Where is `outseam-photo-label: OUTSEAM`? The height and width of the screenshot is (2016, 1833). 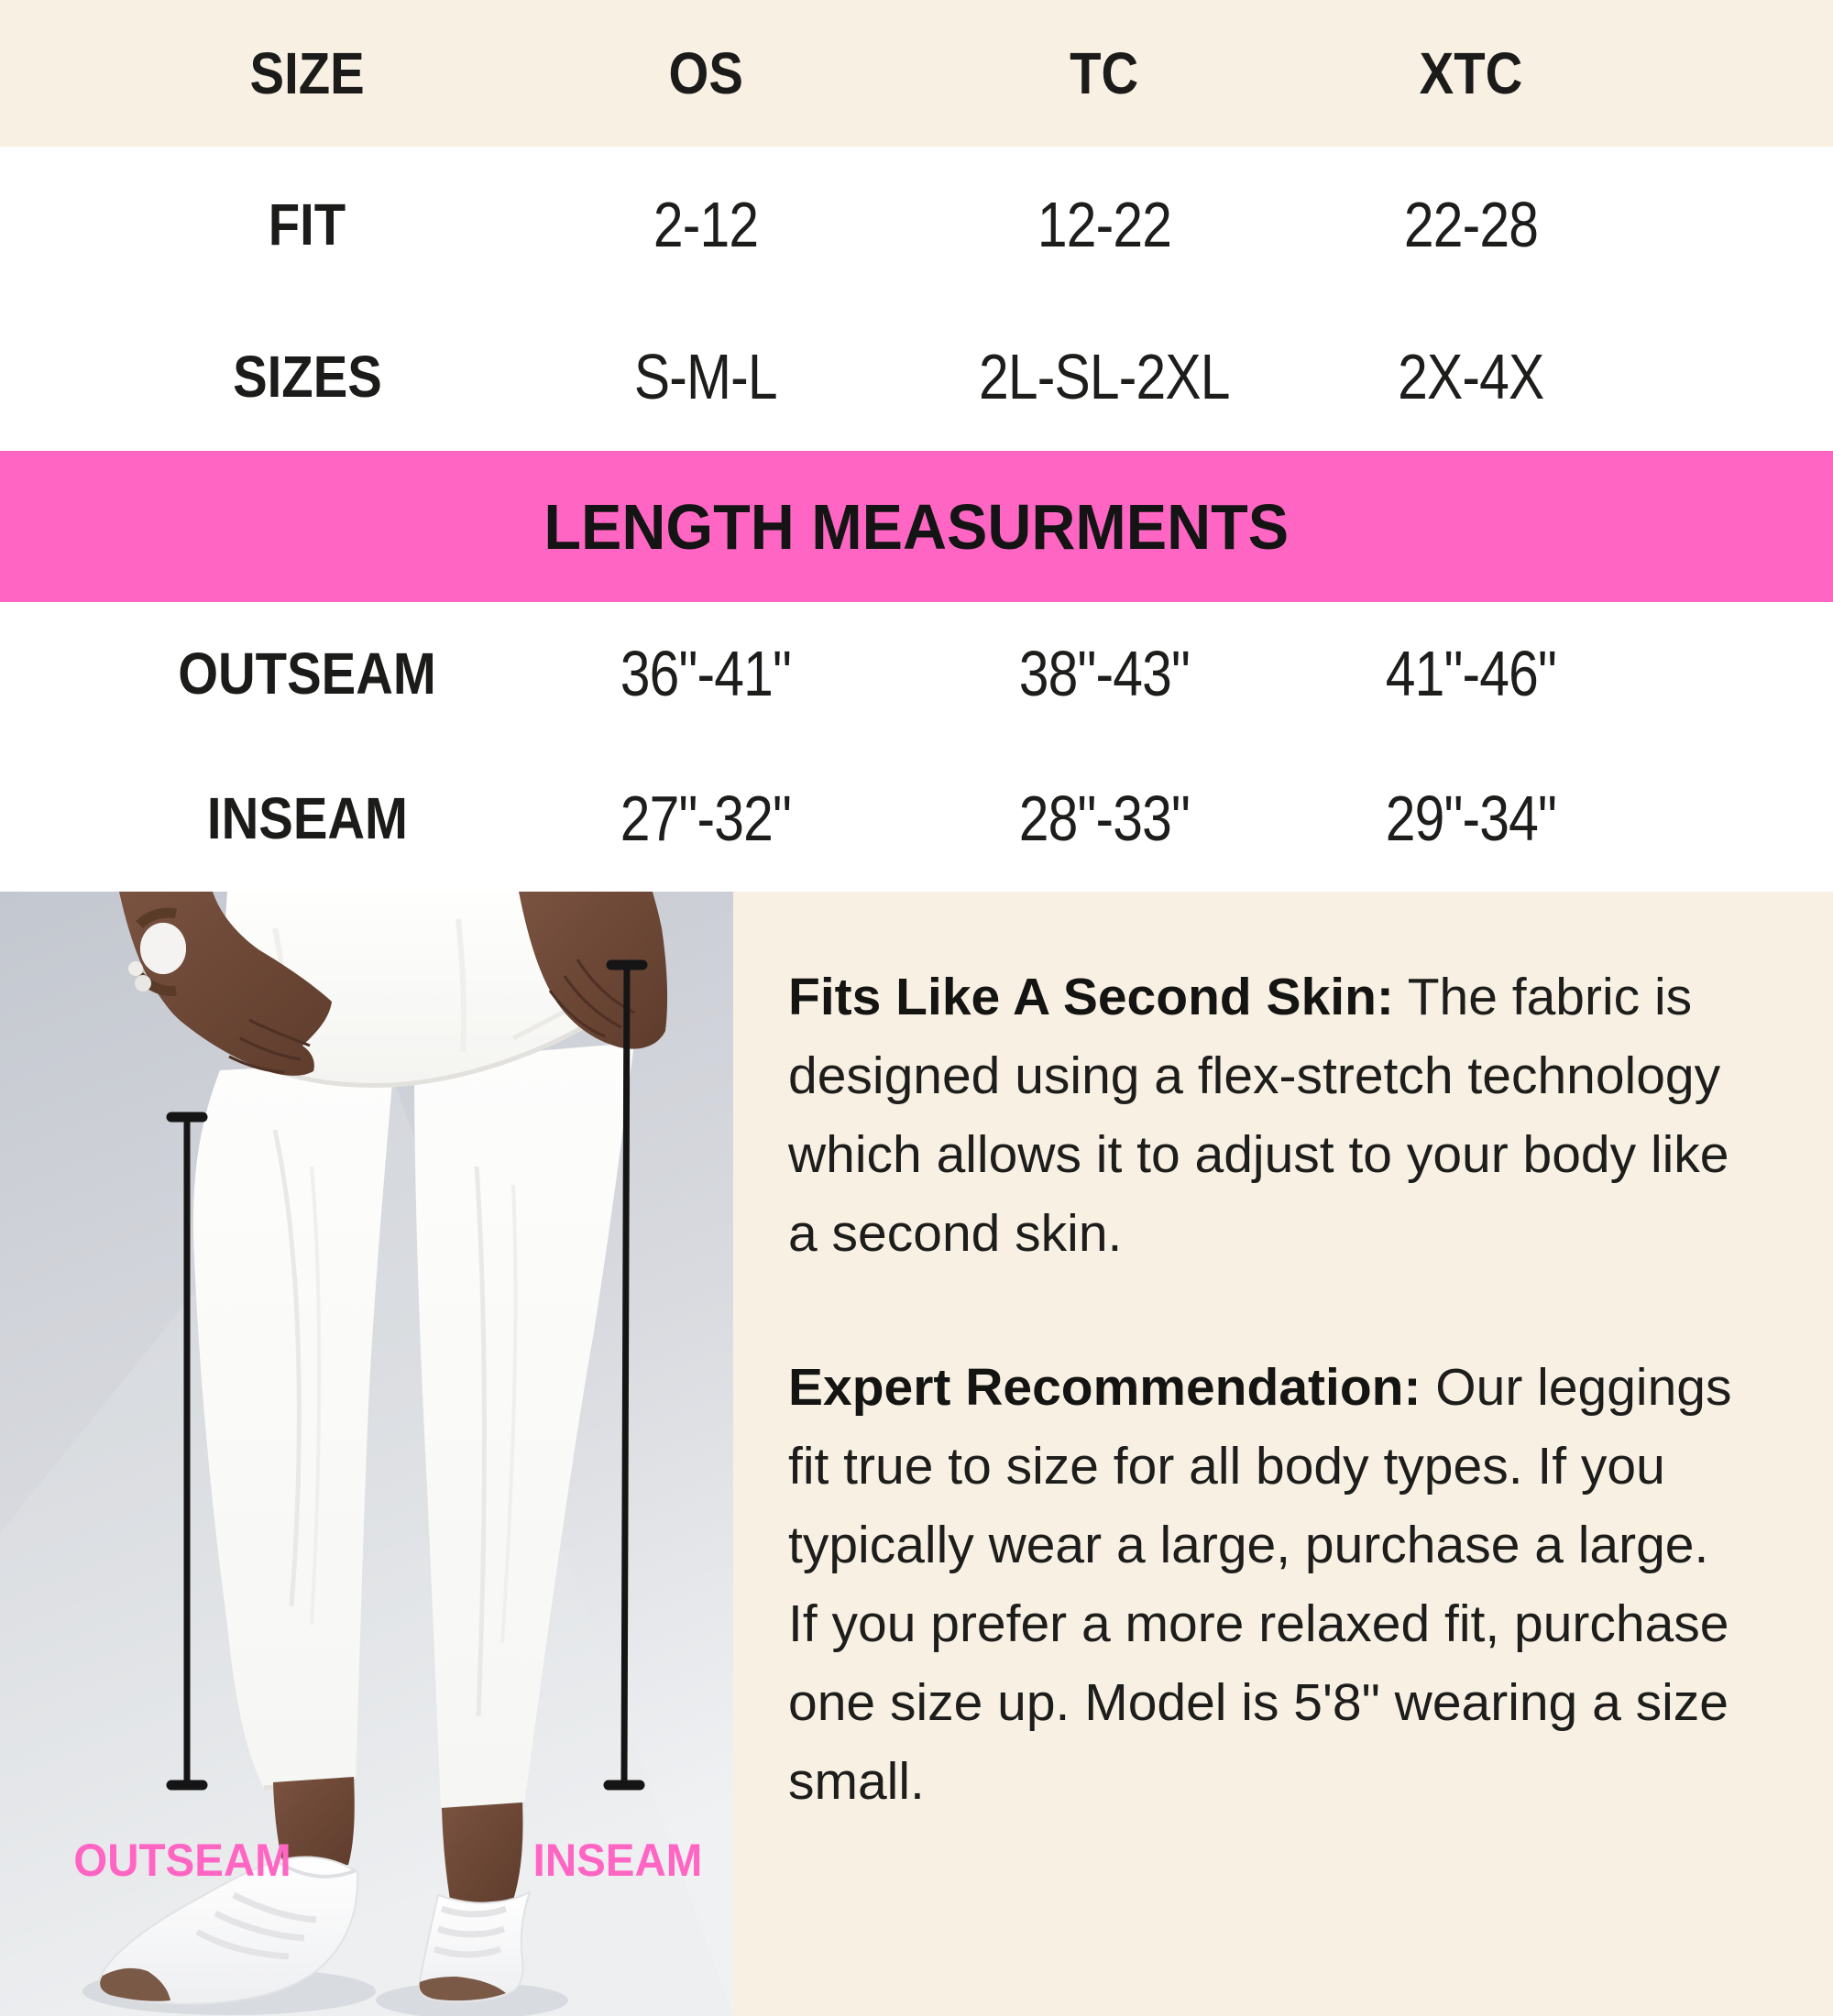
outseam-photo-label: OUTSEAM is located at coordinates (182, 1860).